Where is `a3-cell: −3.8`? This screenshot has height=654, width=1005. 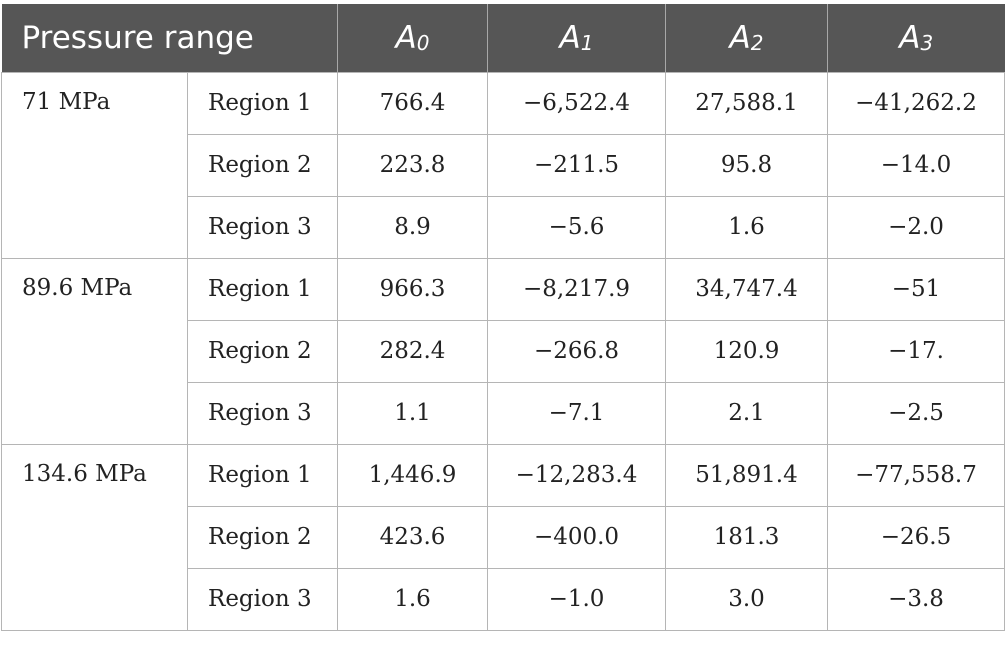
a3-cell: −3.8 is located at coordinates (916, 599).